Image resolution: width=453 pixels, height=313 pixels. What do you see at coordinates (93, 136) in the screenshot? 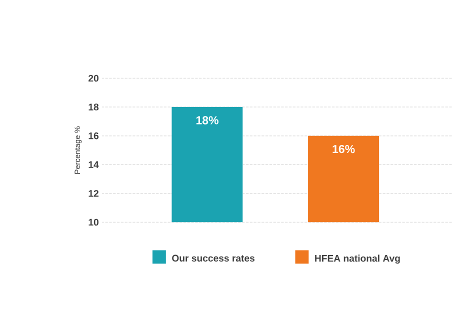
I see `y-tick-label: 16` at bounding box center [93, 136].